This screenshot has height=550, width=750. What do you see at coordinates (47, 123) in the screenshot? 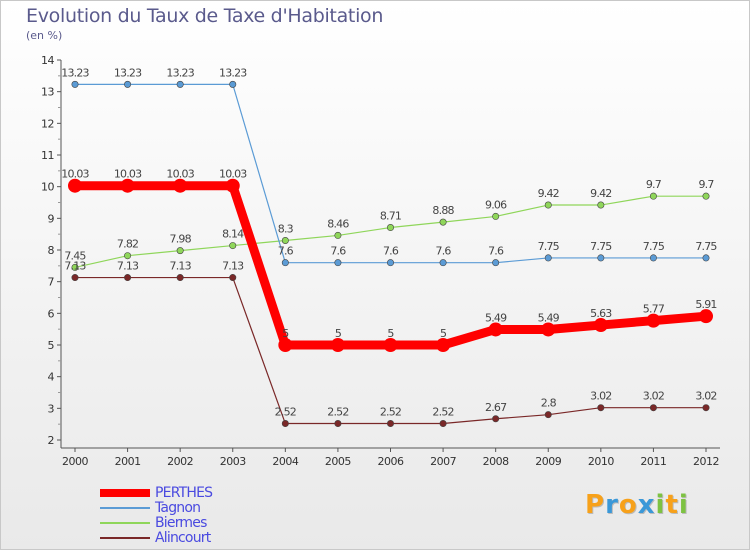
I see `y-tick-label: 12` at bounding box center [47, 123].